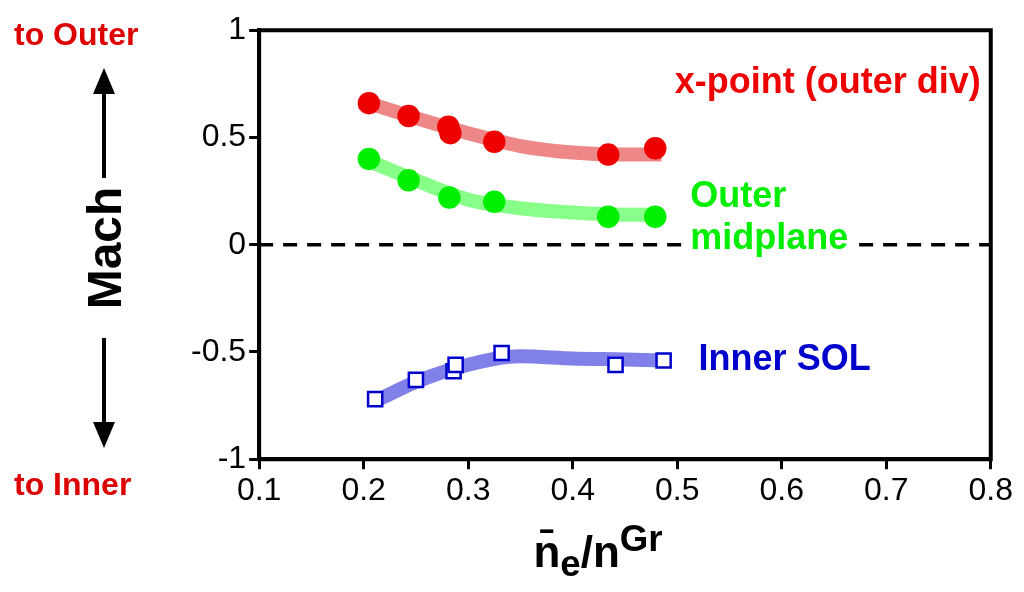 The width and height of the screenshot is (1024, 592). What do you see at coordinates (784, 358) in the screenshot?
I see `series-label: Inner SOL` at bounding box center [784, 358].